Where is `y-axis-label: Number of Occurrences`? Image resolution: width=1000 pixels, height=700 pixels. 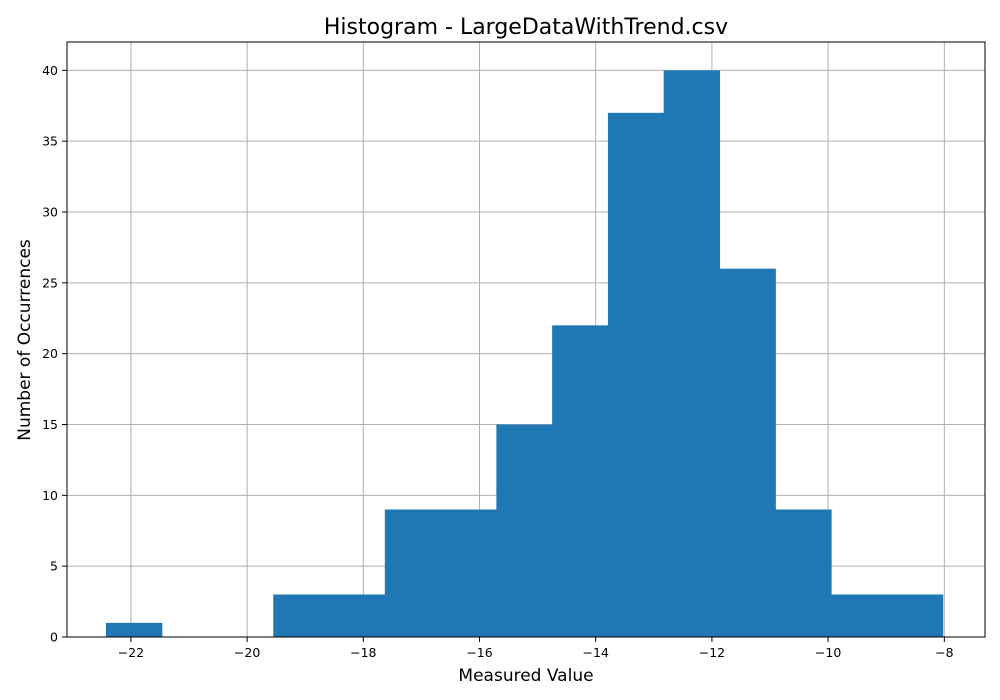 y-axis-label: Number of Occurrences is located at coordinates (25, 340).